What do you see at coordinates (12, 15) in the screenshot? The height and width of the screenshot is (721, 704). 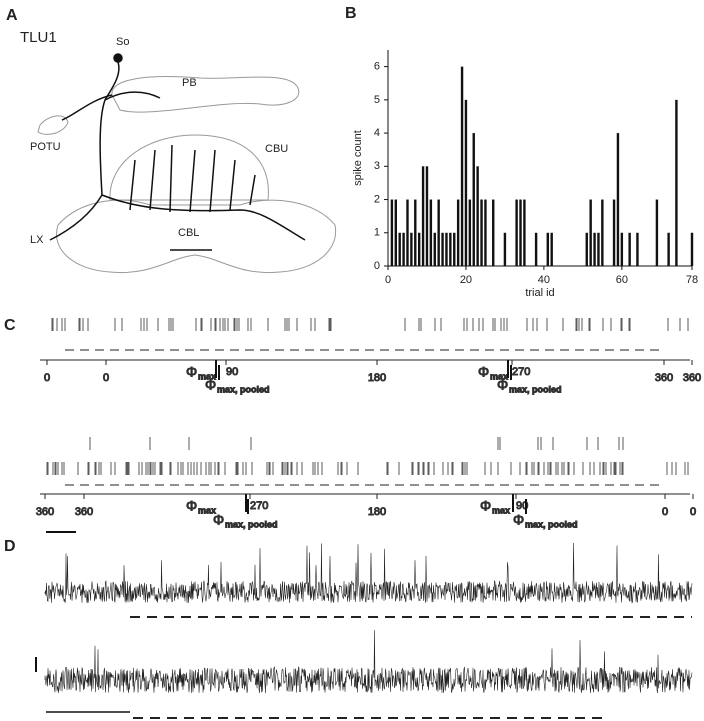 I see `panel-label: A` at bounding box center [12, 15].